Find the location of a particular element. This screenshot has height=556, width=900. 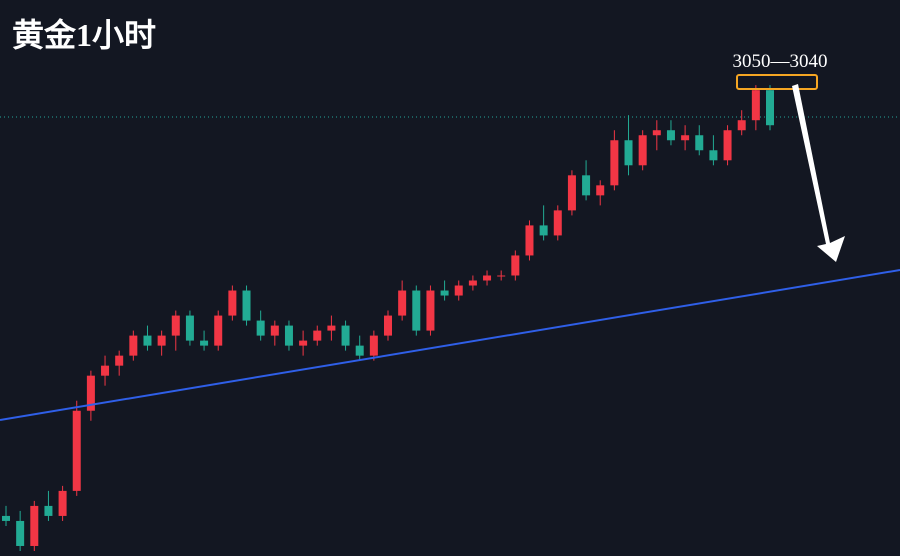

target-box is located at coordinates (777, 82).